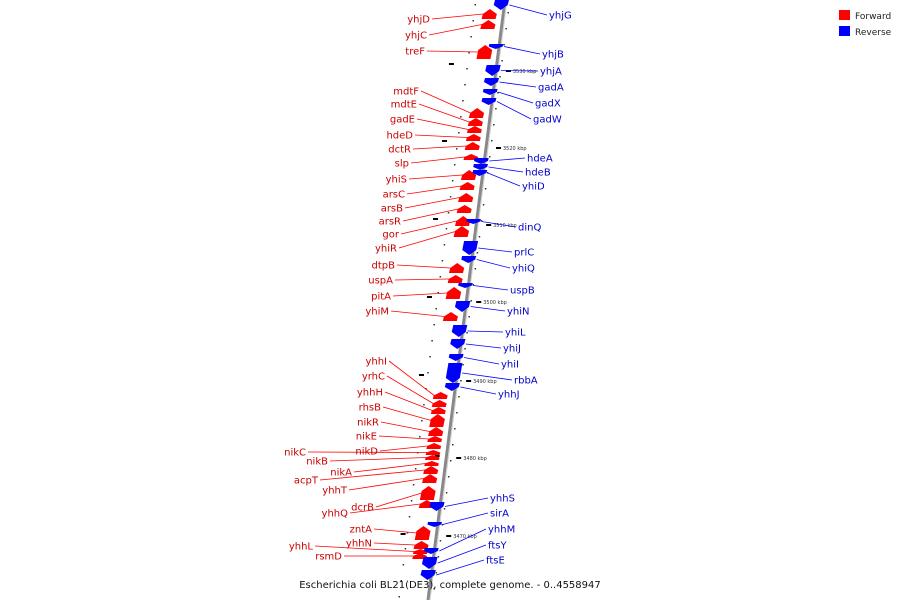  I want to click on gene-arrow-hdeB, so click(480, 167).